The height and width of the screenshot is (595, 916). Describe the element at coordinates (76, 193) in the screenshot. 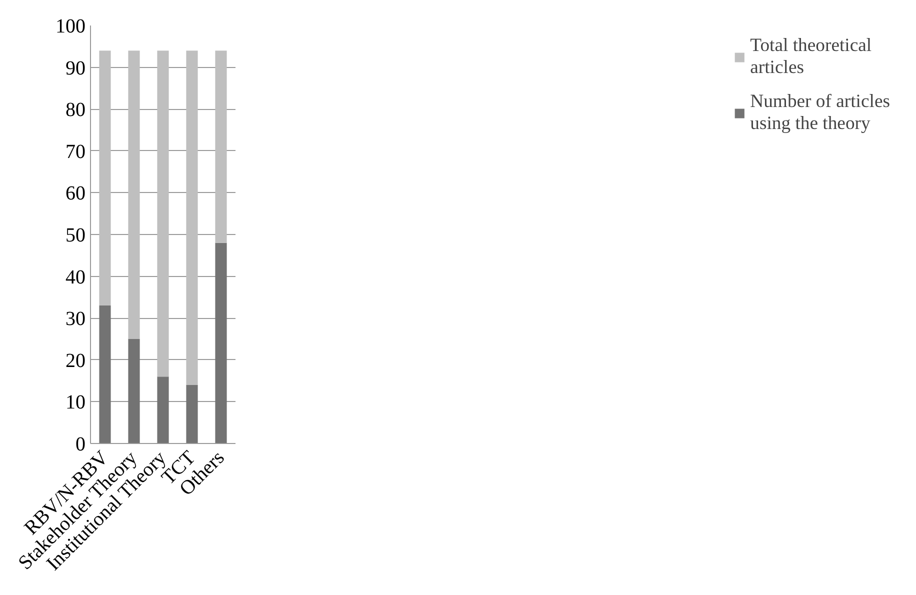

I see `y-tick-label: 60` at that location.